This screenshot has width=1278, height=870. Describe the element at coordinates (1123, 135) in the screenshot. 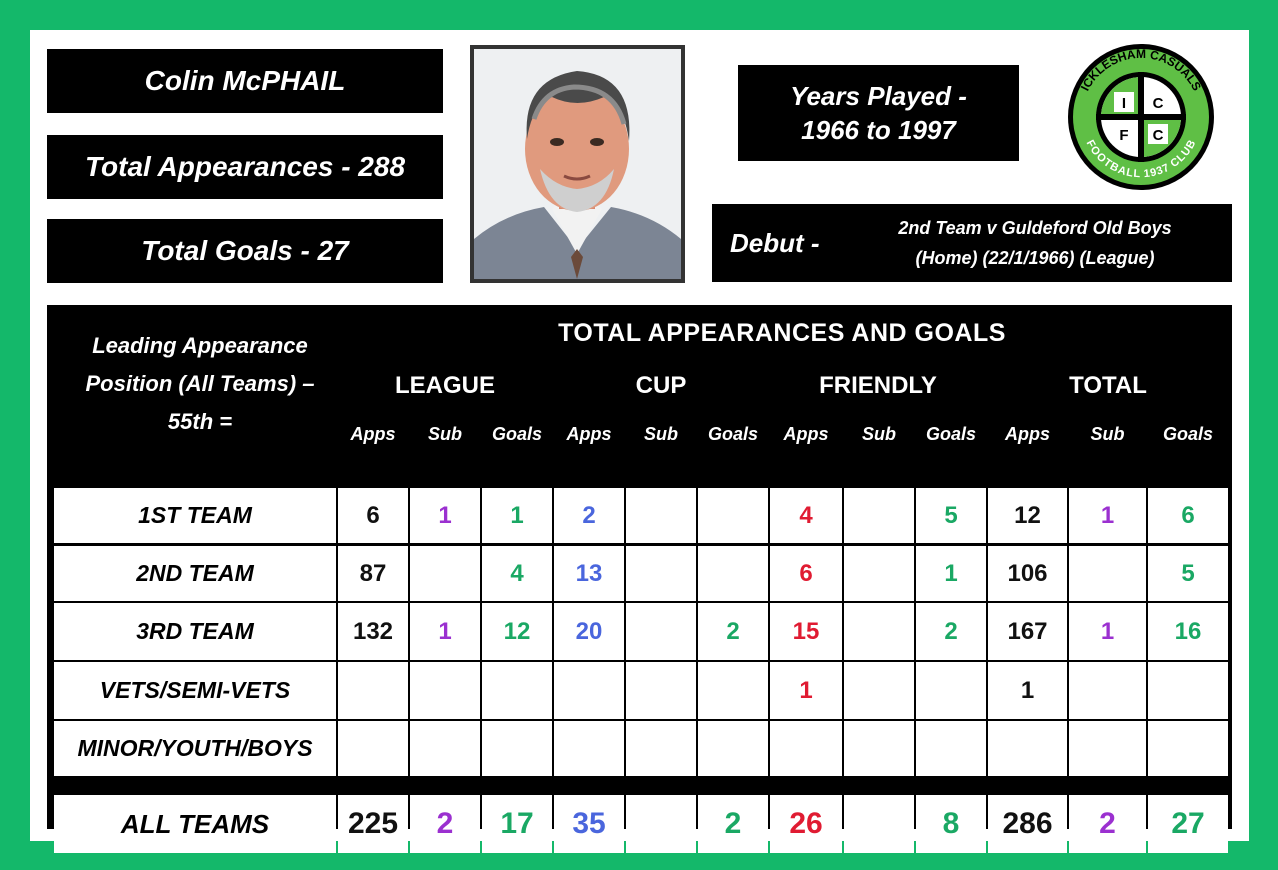

I see `logo-letter-3: F` at that location.